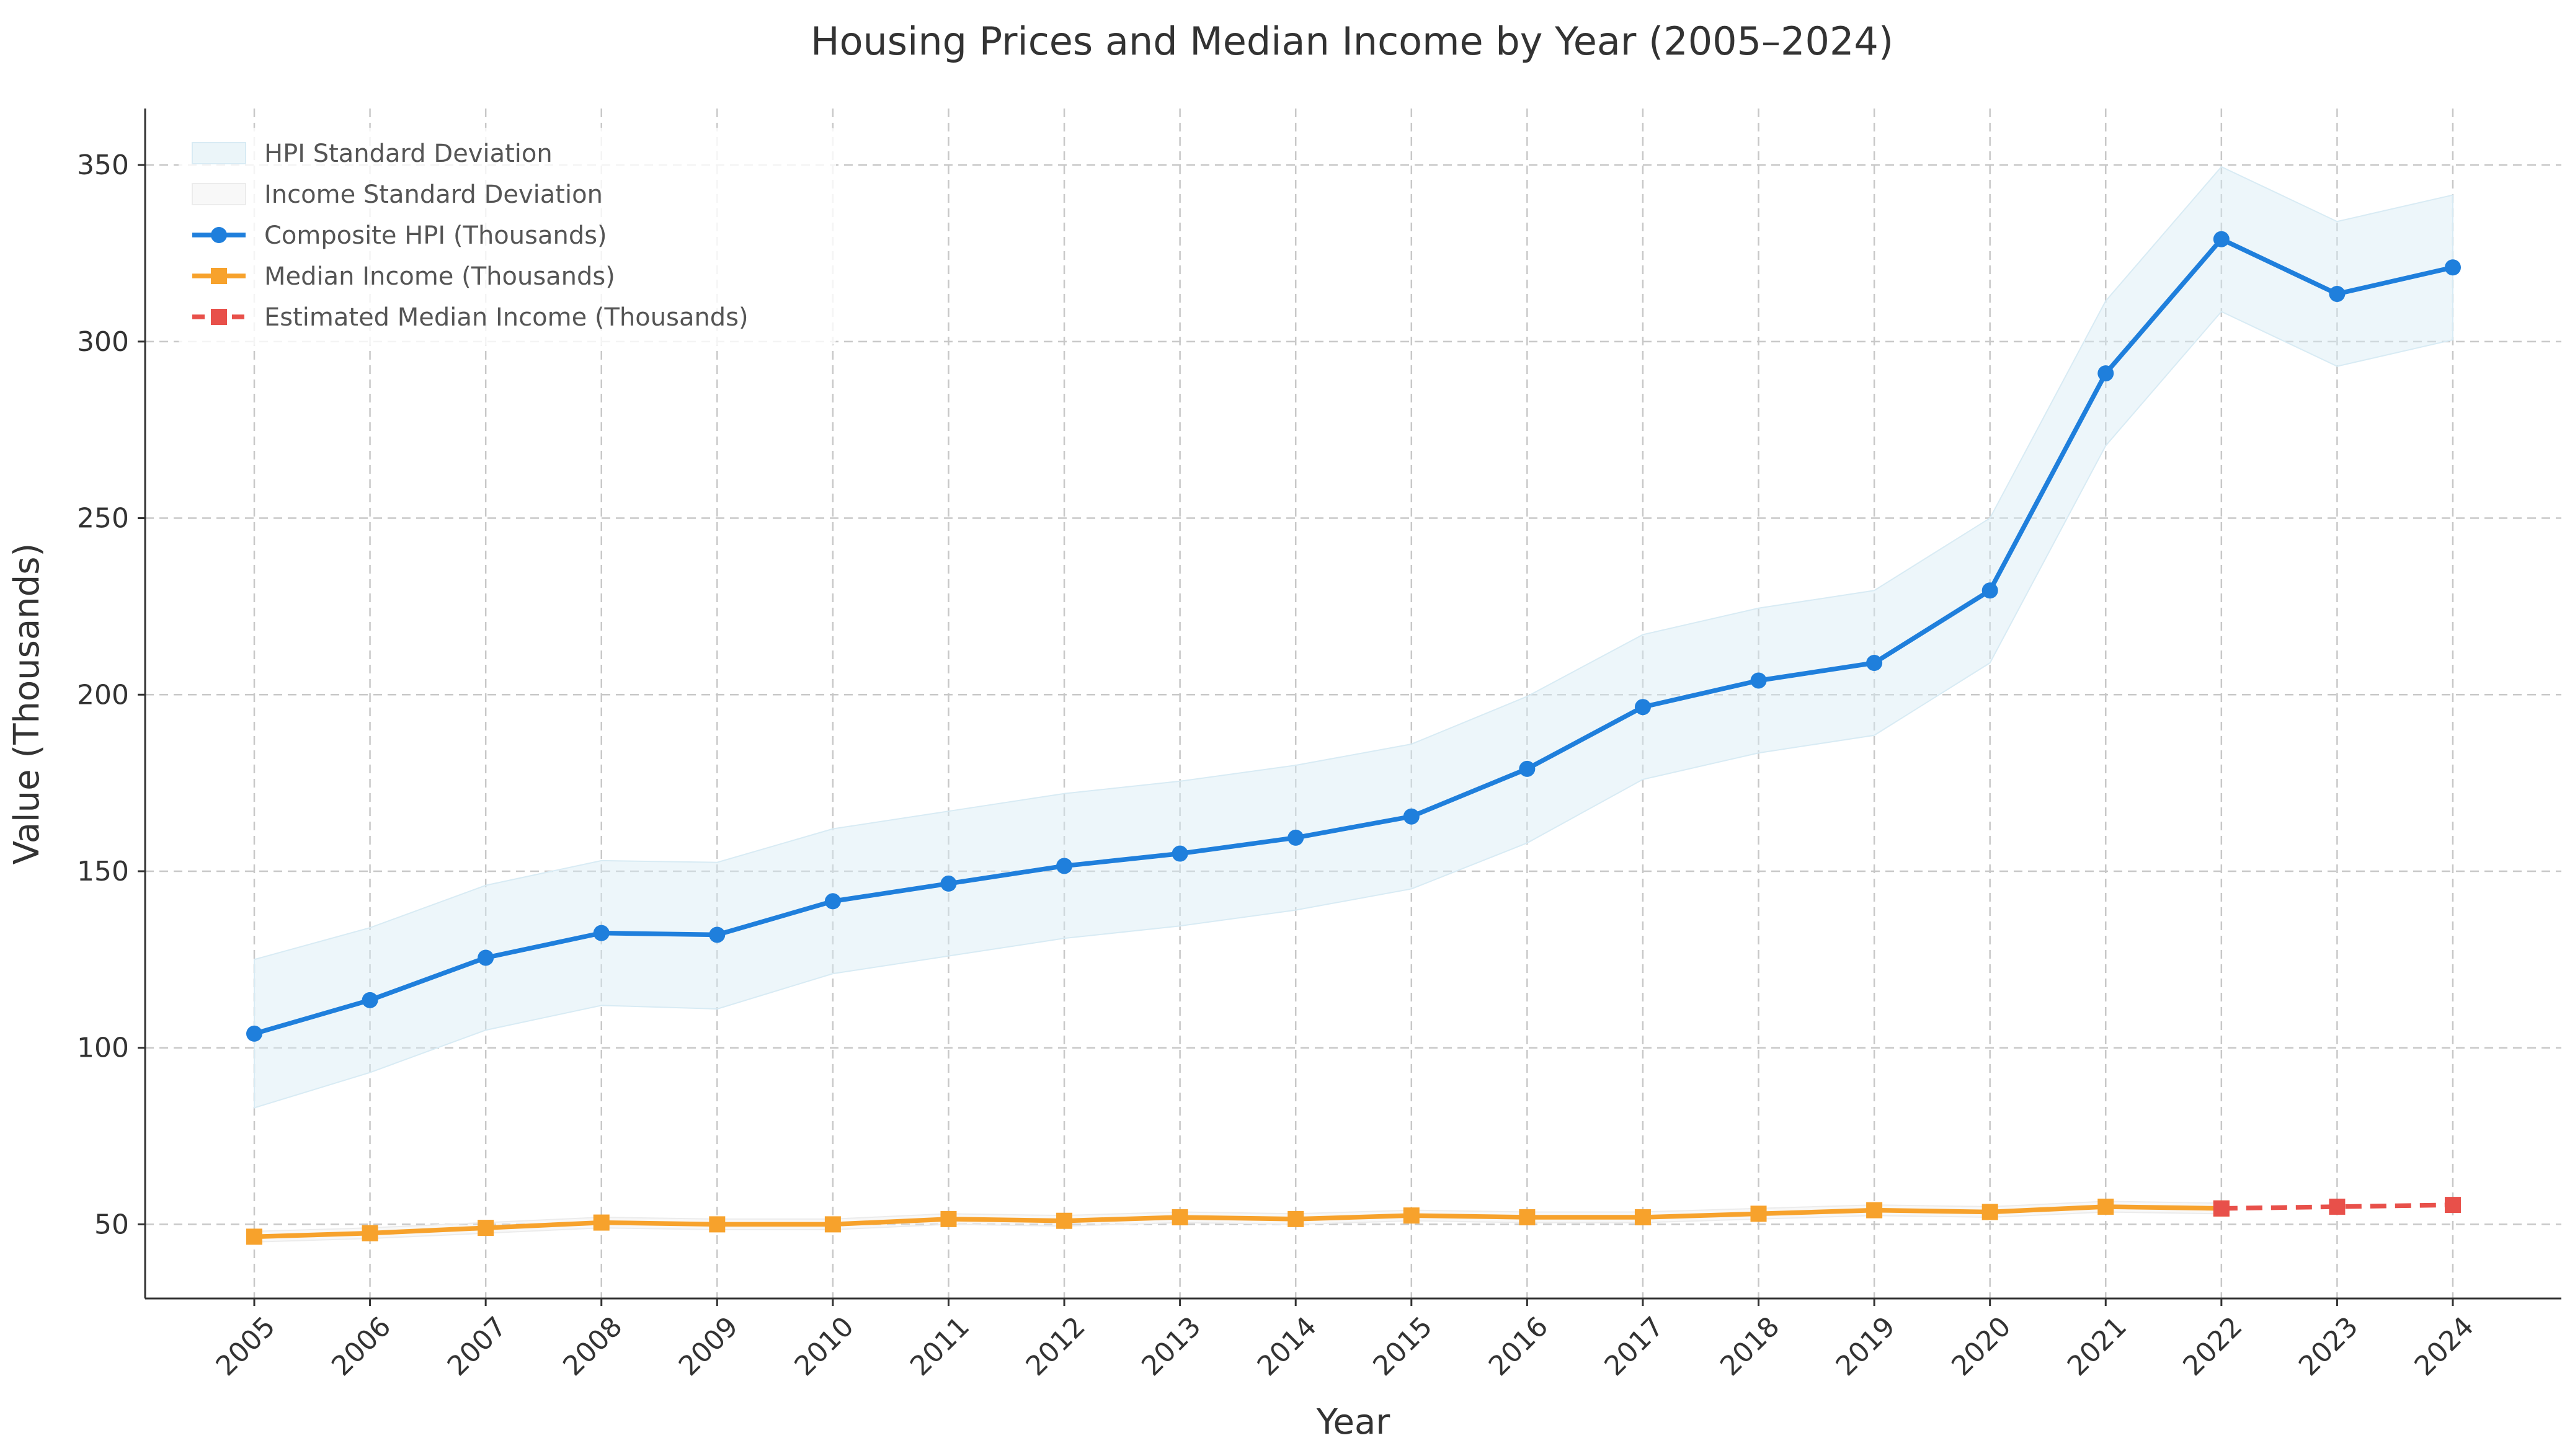 This screenshot has height=1456, width=2575. I want to click on x-tick-label: 2020, so click(1981, 1346).